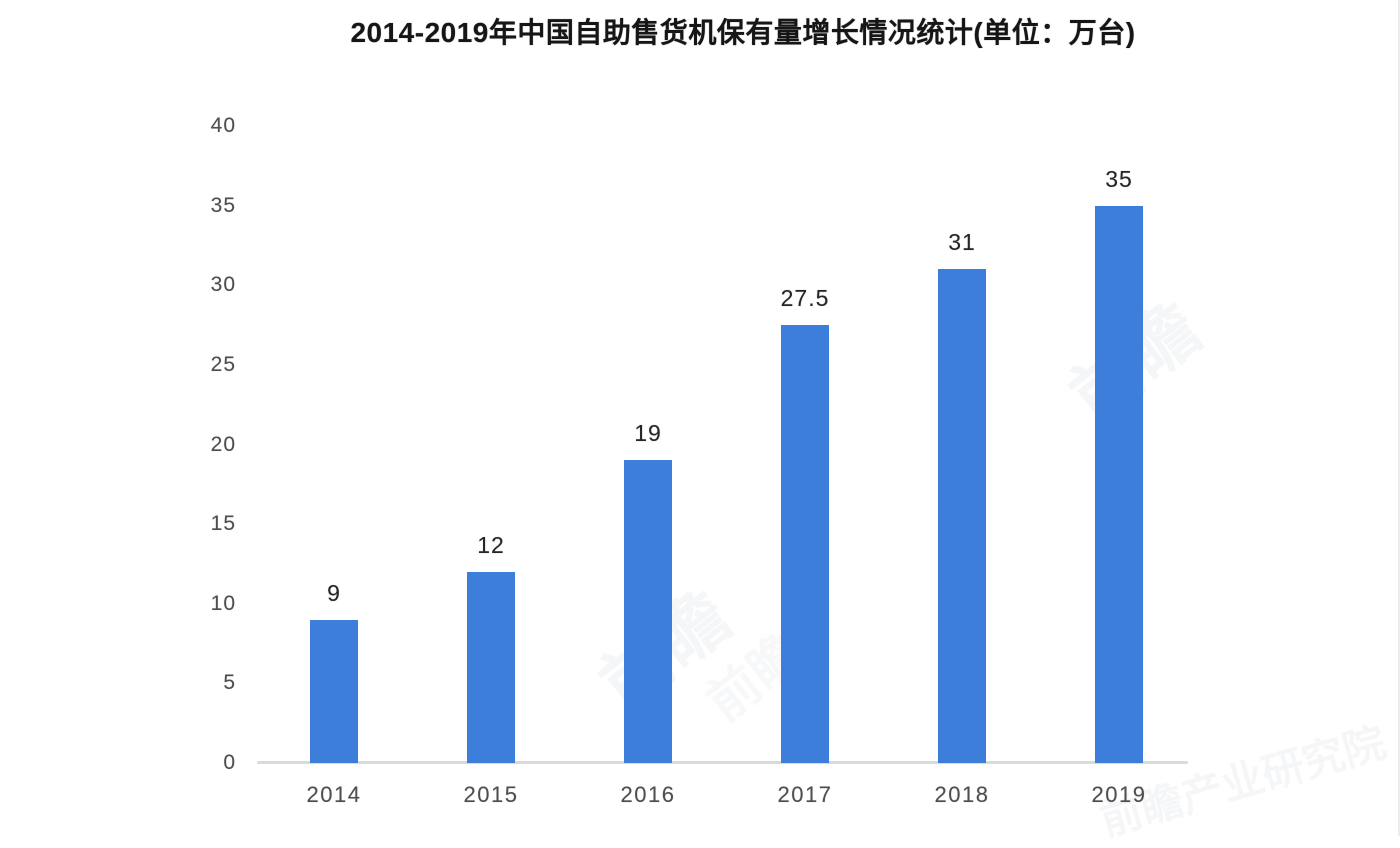 This screenshot has width=1400, height=848. Describe the element at coordinates (334, 593) in the screenshot. I see `bar-value-label: 9` at that location.